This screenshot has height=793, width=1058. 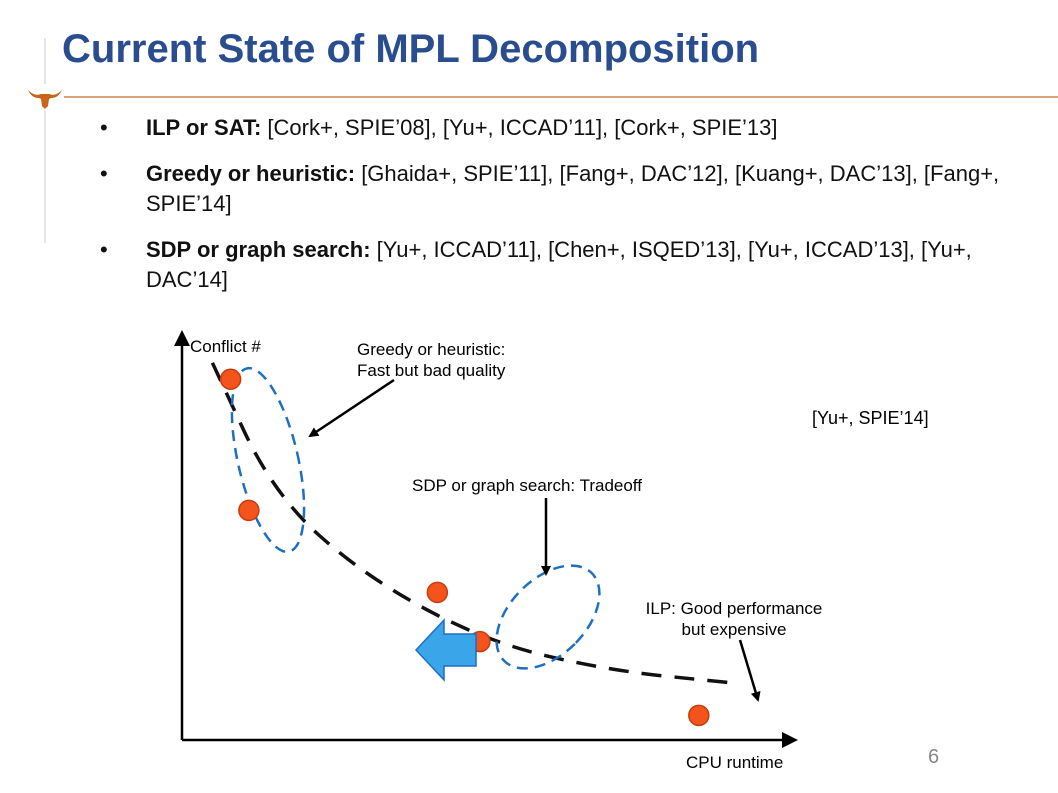 What do you see at coordinates (351, 408) in the screenshot?
I see `greedy-callout-arrow-icon` at bounding box center [351, 408].